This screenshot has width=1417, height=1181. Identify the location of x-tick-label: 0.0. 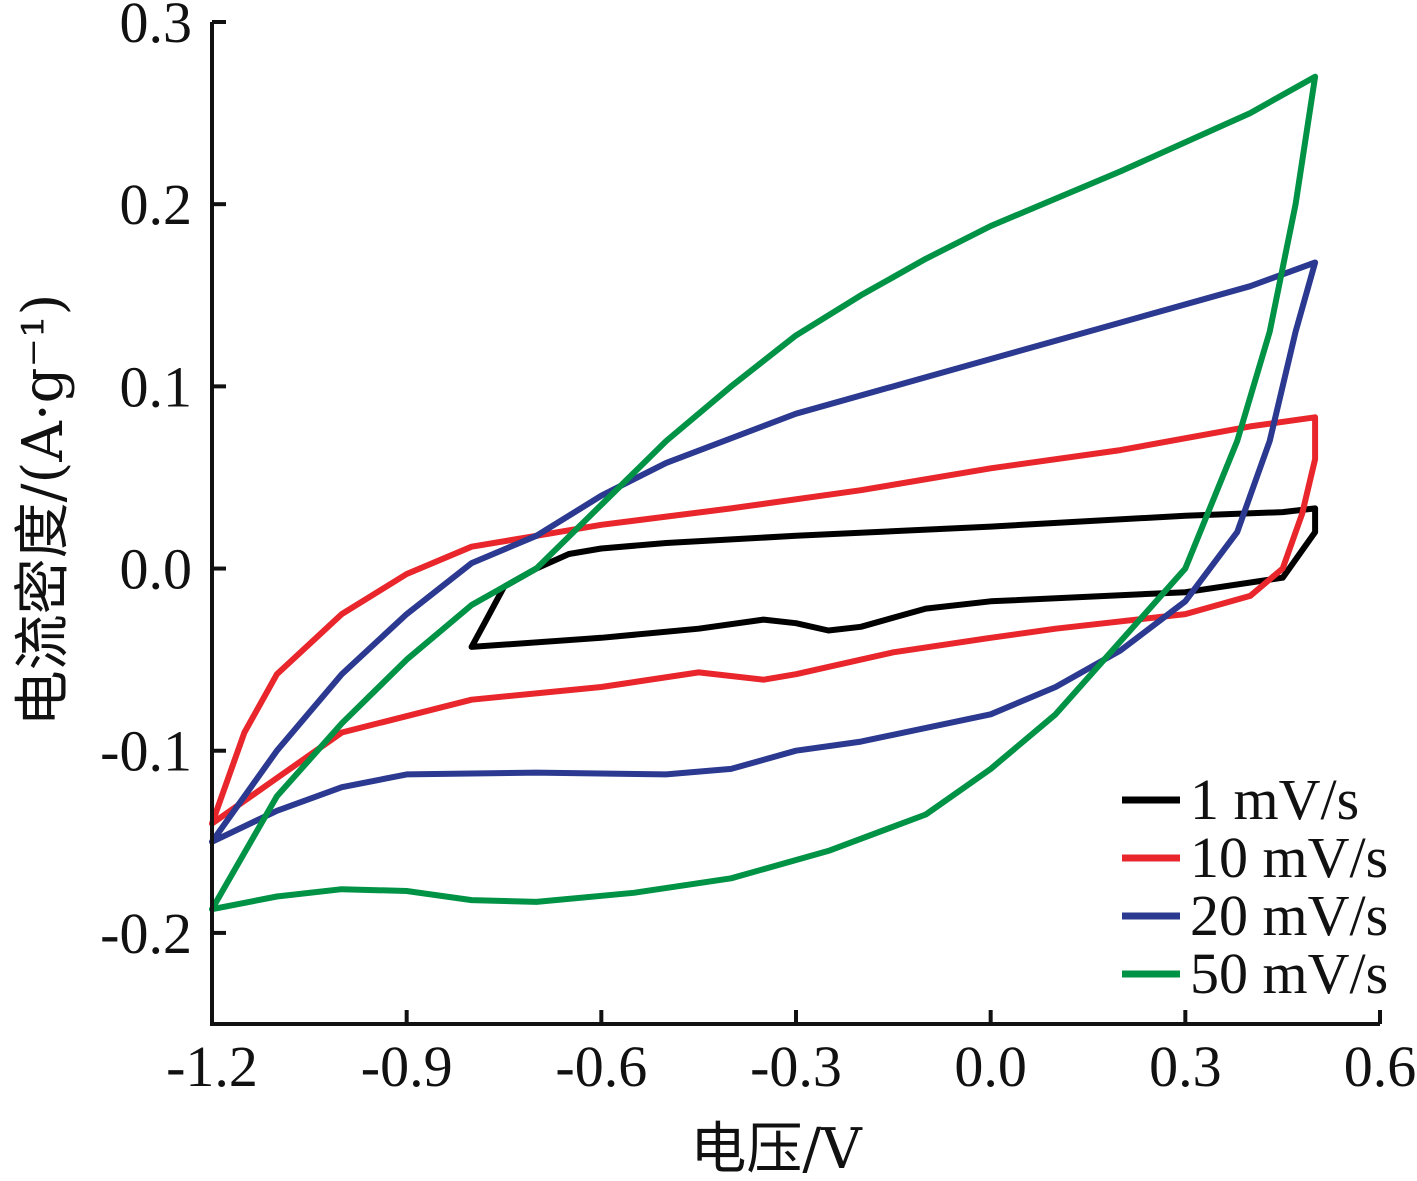
(990, 1066).